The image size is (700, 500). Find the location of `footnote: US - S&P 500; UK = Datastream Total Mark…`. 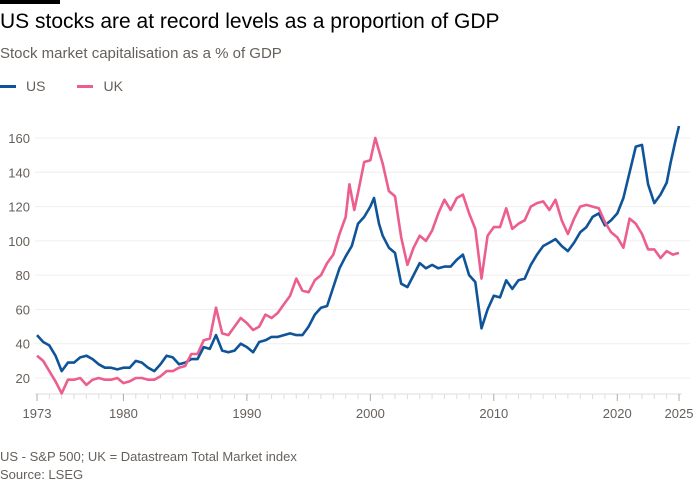

footnote: US - S&P 500; UK = Datastream Total Mark… is located at coordinates (148, 456).